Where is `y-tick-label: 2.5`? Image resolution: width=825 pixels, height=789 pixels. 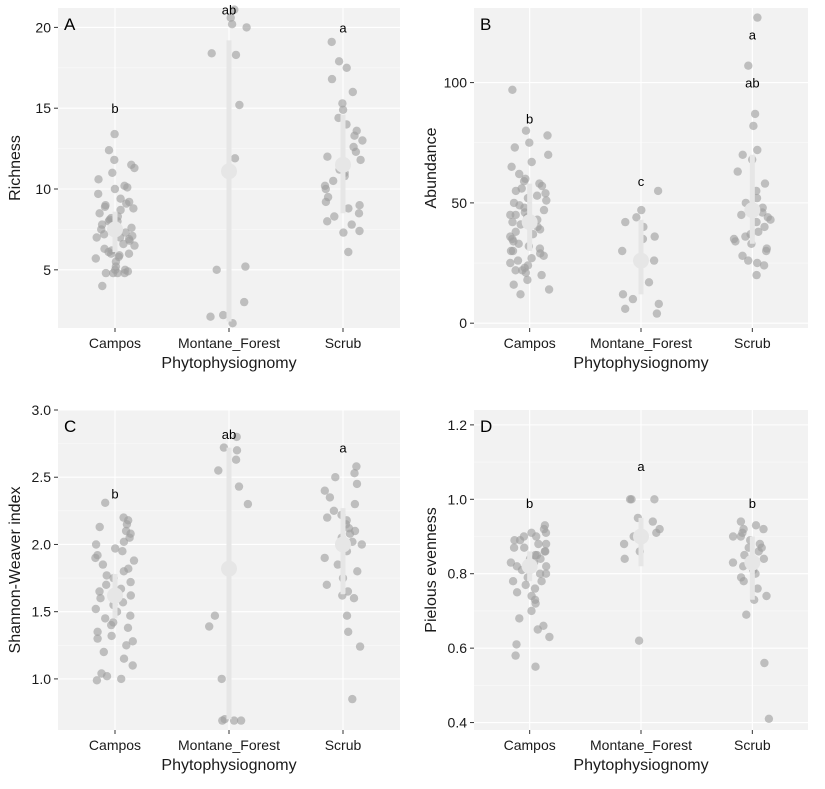 y-tick-label: 2.5 is located at coordinates (42, 477).